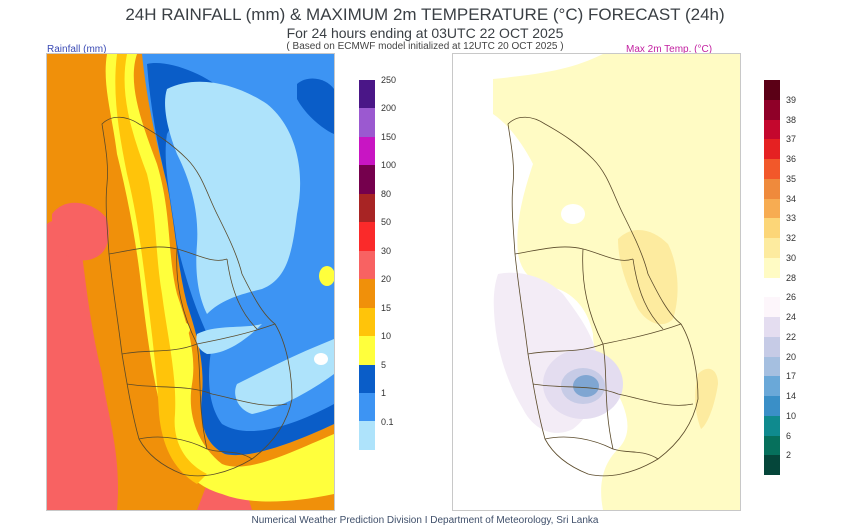  What do you see at coordinates (791, 376) in the screenshot?
I see `colorbar-tick-label: 17` at bounding box center [791, 376].